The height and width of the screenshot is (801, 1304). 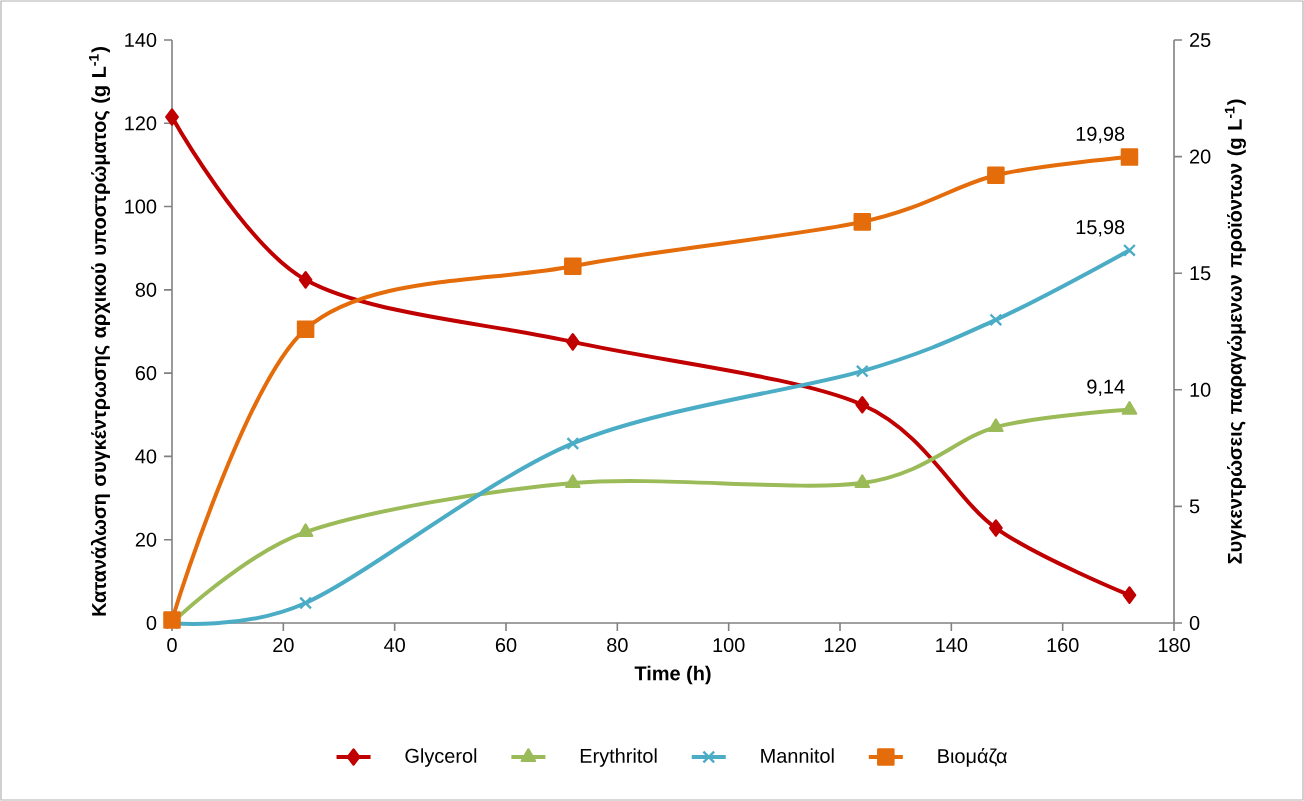 I want to click on legend-label: Erythritol, so click(x=618, y=757).